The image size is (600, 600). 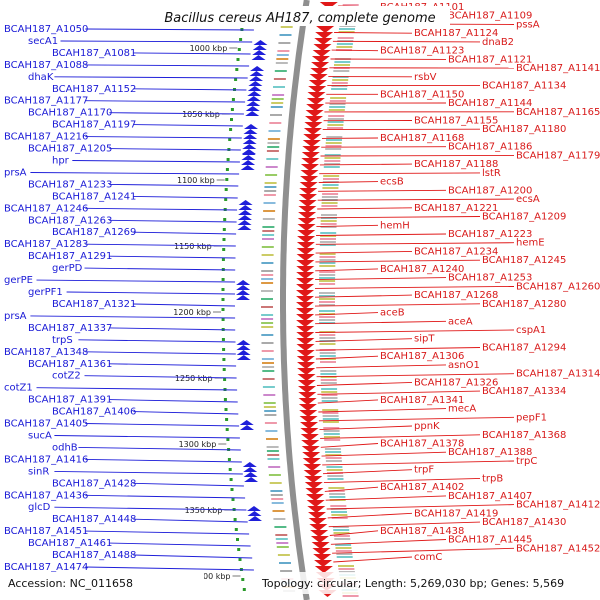 What do you see at coordinates (18, 388) in the screenshot?
I see `gene-label-left: cotZ1` at bounding box center [18, 388].